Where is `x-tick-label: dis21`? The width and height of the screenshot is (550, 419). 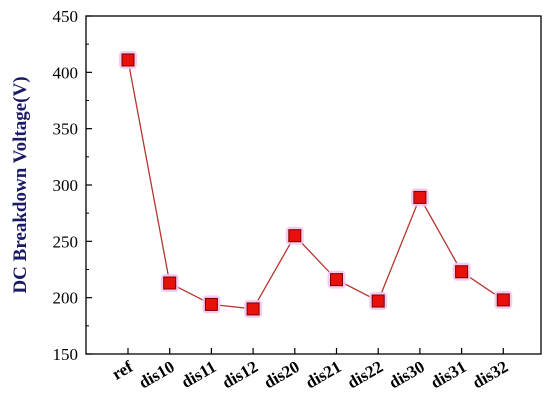
x-tick-label: dis21 is located at coordinates (323, 374).